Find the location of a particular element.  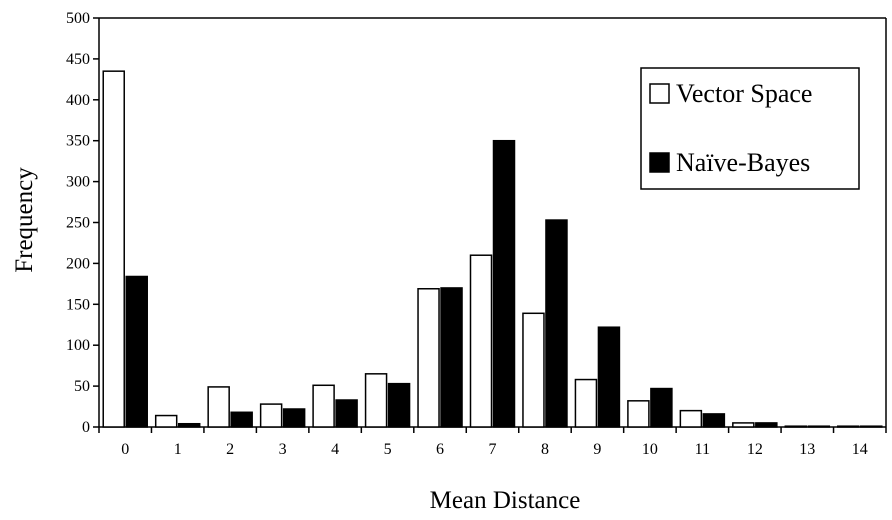

y-axis-title: Frequency is located at coordinates (24, 220).